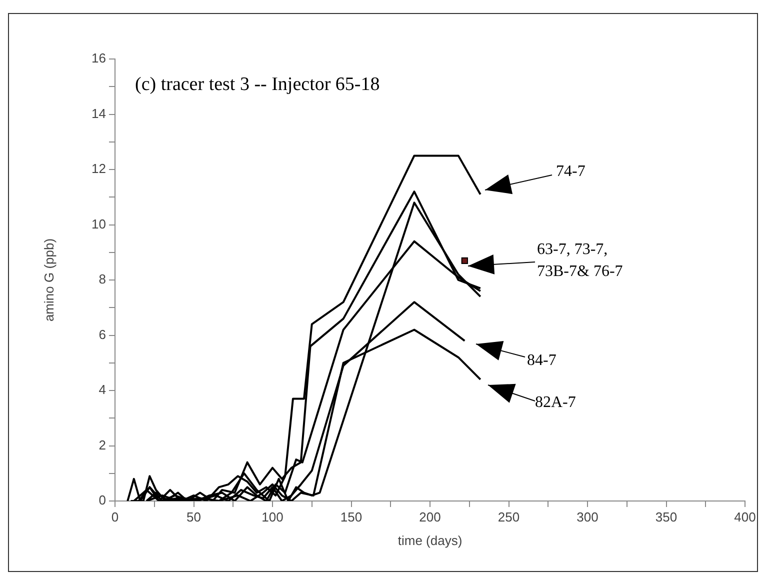 The width and height of the screenshot is (760, 576). What do you see at coordinates (430, 540) in the screenshot?
I see `x-axis-title: time (days)` at bounding box center [430, 540].